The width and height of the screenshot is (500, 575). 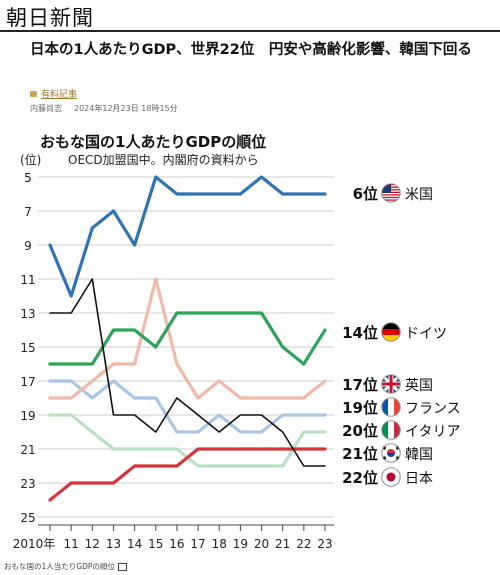 I want to click on byline: 内藤尚志 2024年12月23日 18時15分, so click(x=110, y=108).